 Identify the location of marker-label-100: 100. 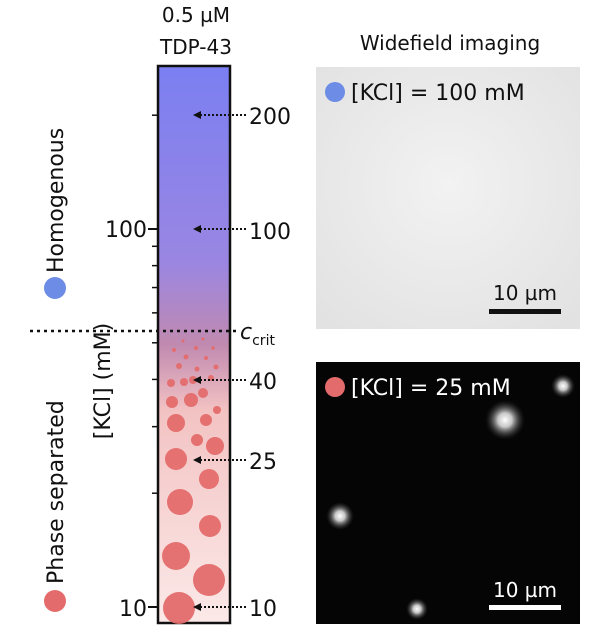
(270, 232).